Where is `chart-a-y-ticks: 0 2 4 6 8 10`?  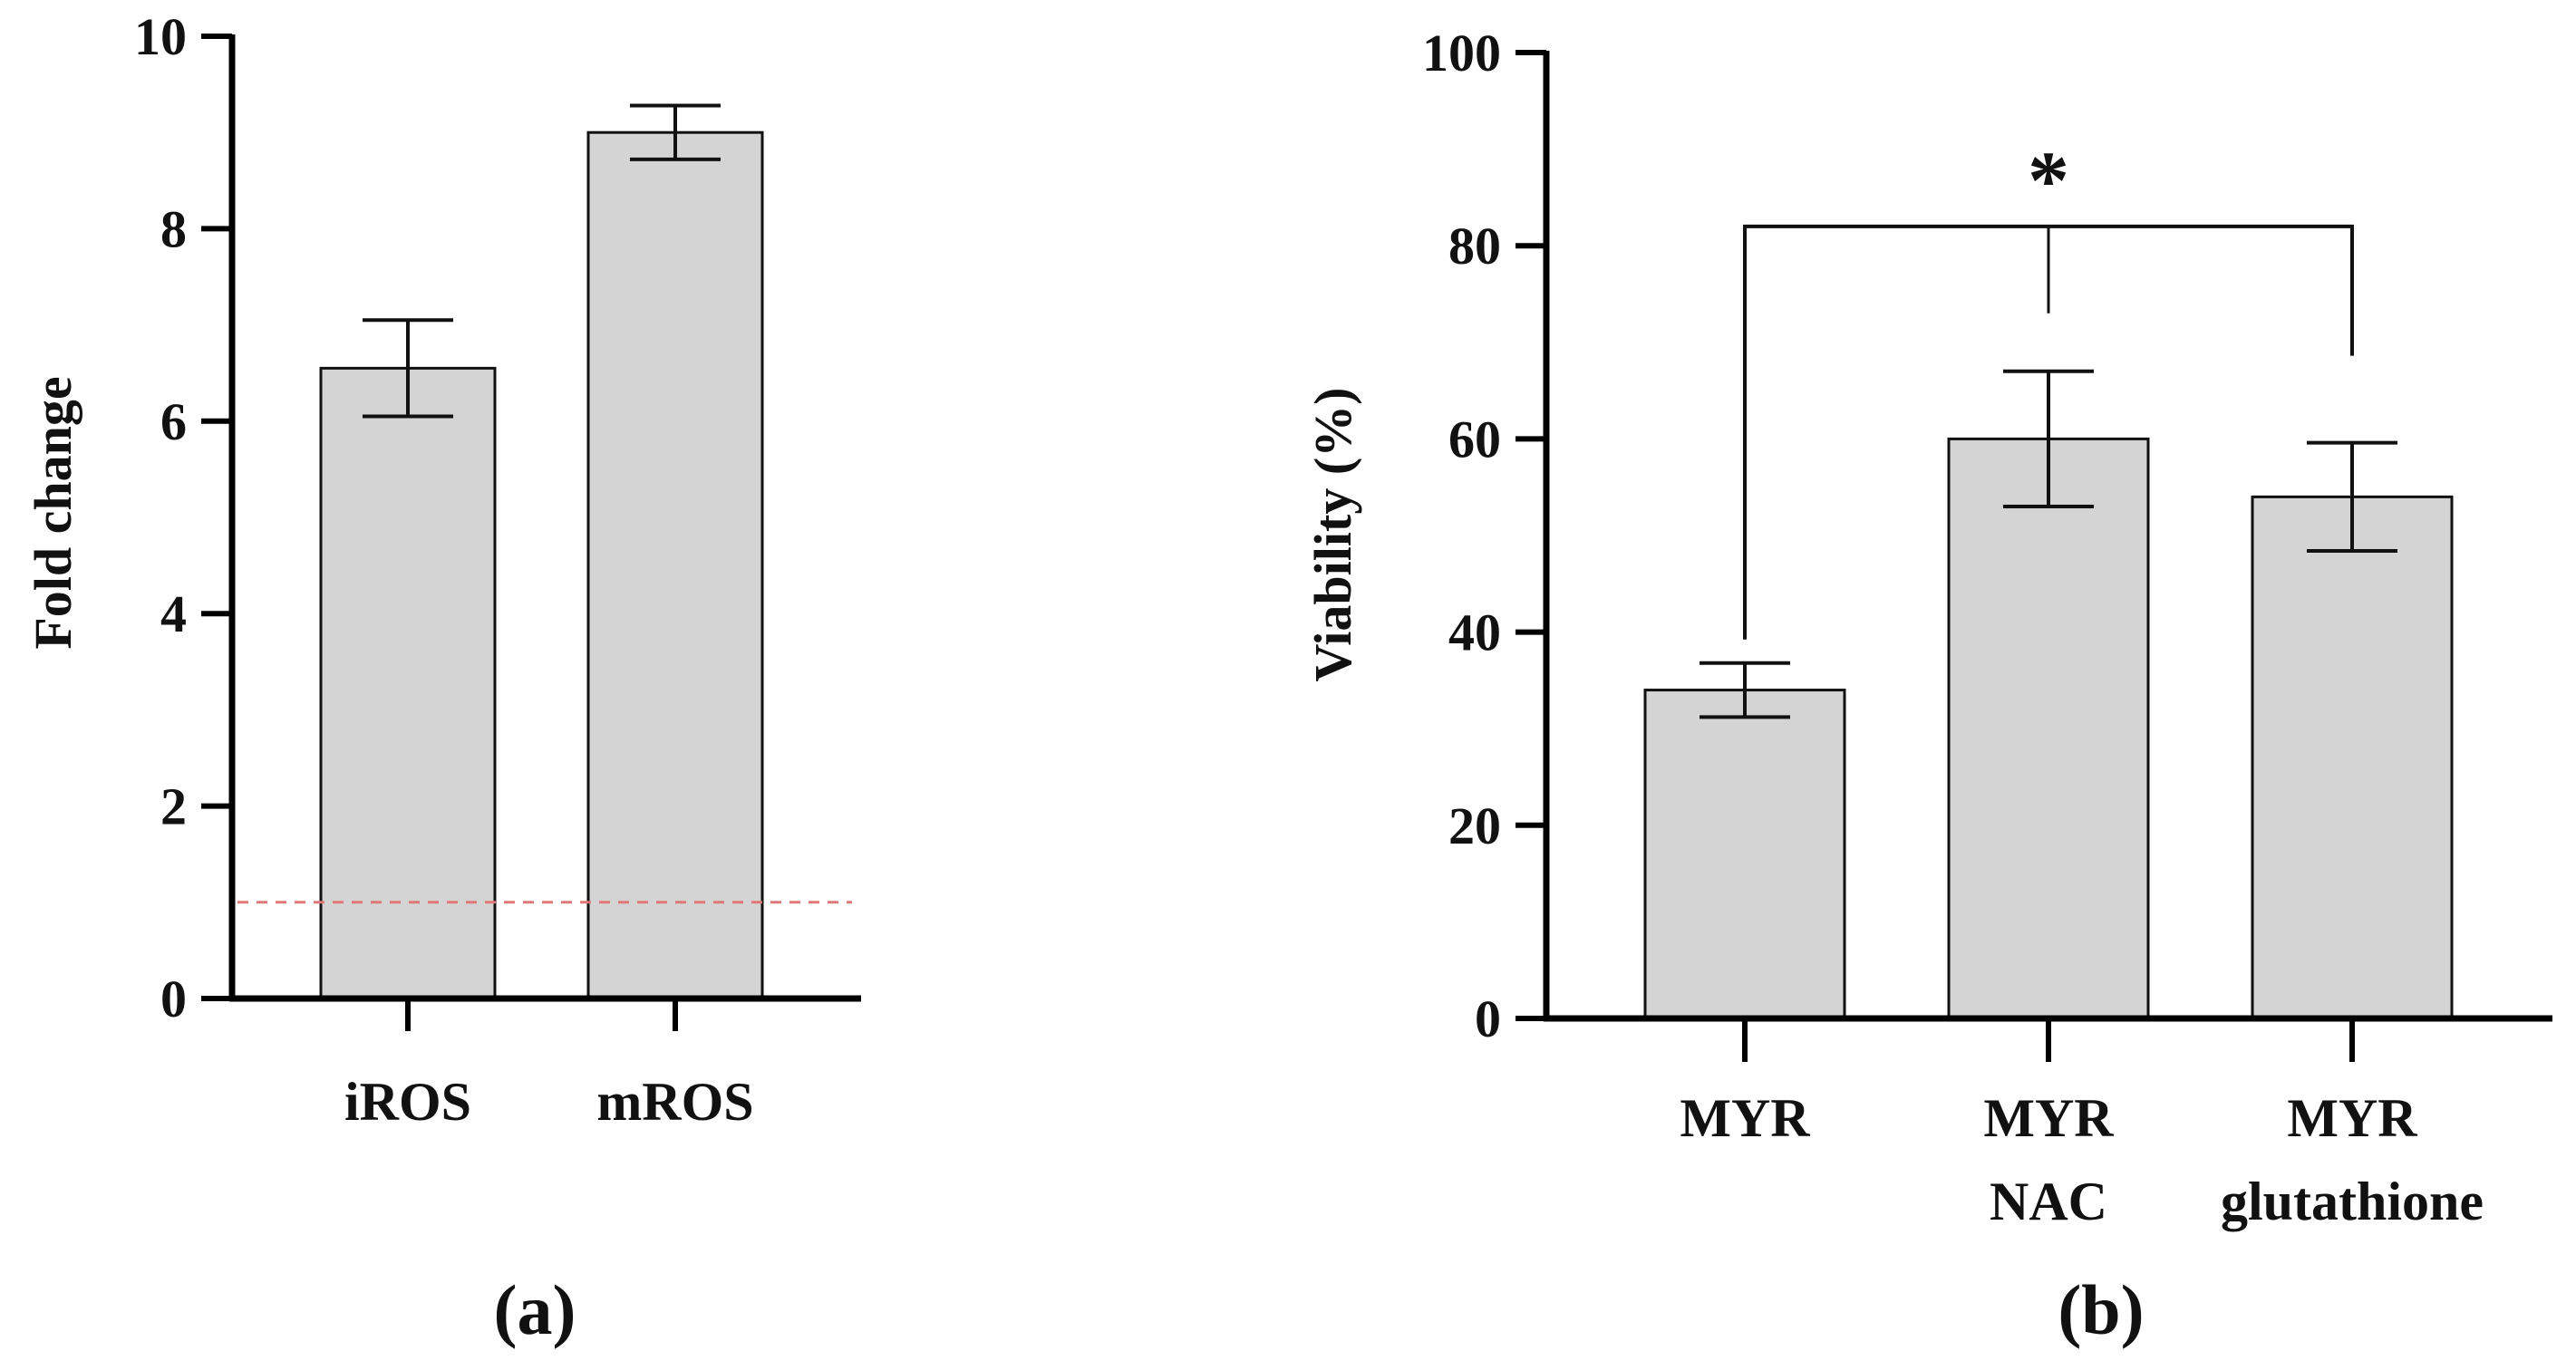
chart-a-y-ticks: 0 2 4 6 8 10 is located at coordinates (183, 517).